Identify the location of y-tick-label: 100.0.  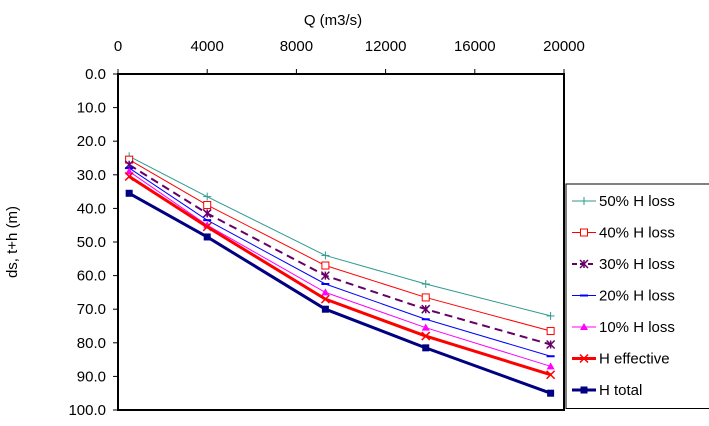
(87, 410).